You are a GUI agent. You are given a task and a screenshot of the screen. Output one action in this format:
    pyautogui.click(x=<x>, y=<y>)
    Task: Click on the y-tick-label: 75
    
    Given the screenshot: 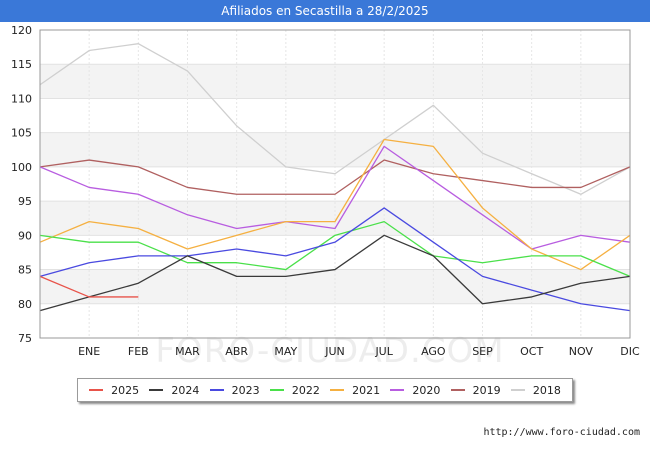 What is the action you would take?
    pyautogui.click(x=25, y=338)
    